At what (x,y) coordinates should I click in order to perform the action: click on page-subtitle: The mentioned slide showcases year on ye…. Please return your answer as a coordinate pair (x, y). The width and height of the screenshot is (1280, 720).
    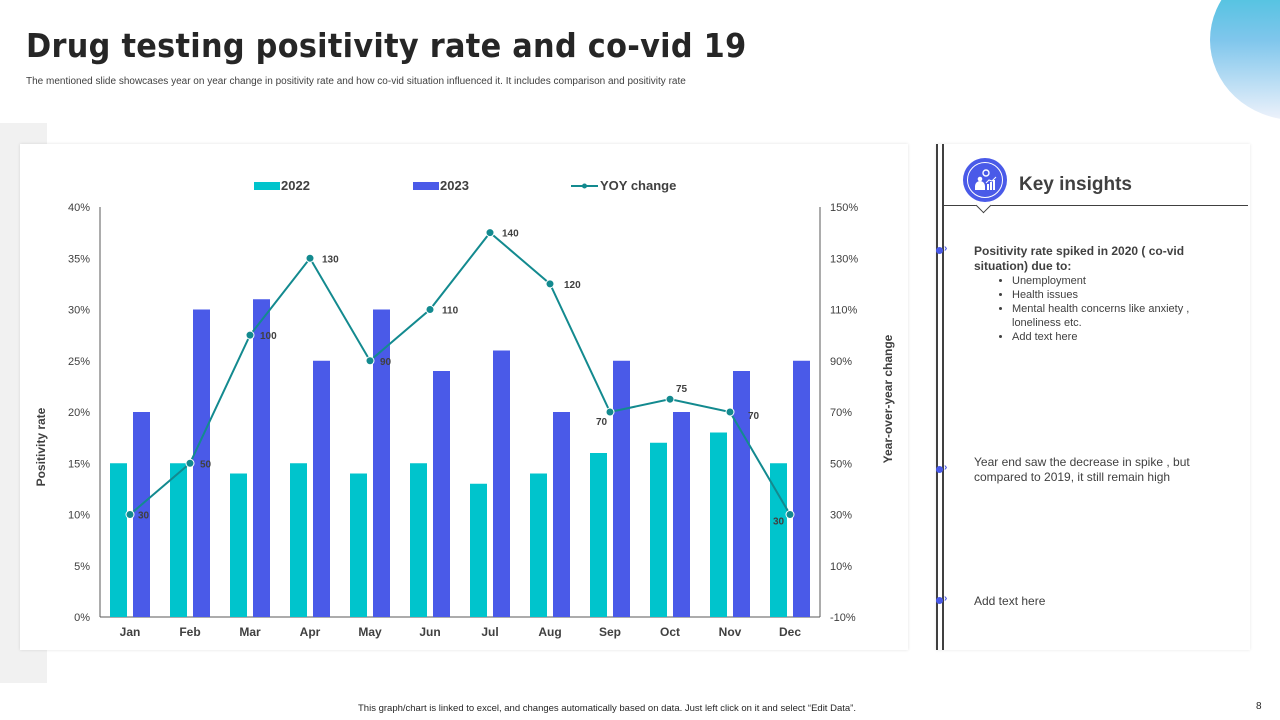
    Looking at the image, I should click on (356, 81).